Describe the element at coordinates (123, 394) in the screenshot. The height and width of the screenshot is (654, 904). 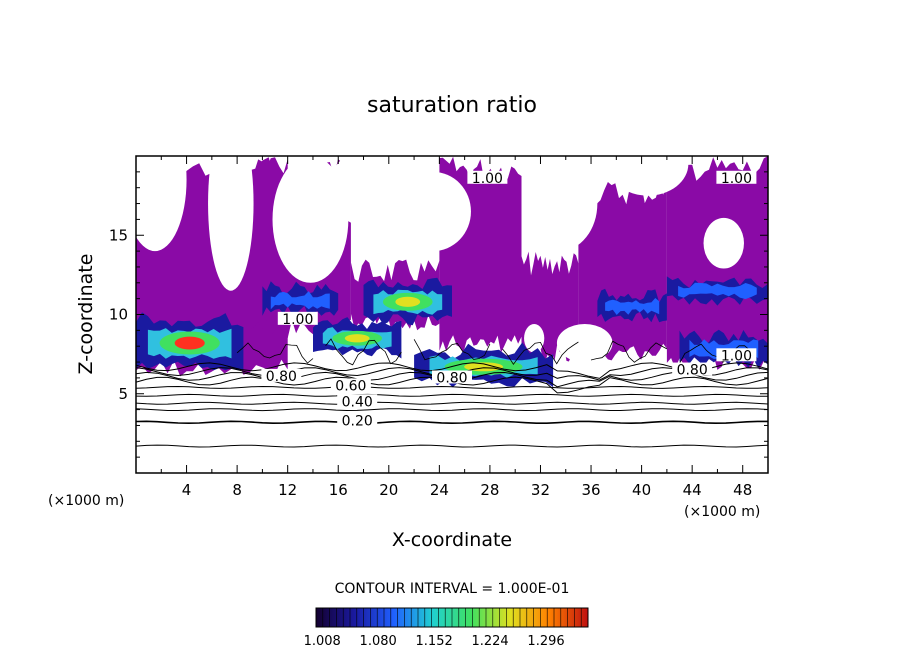
I see `y-tick-label: 5` at that location.